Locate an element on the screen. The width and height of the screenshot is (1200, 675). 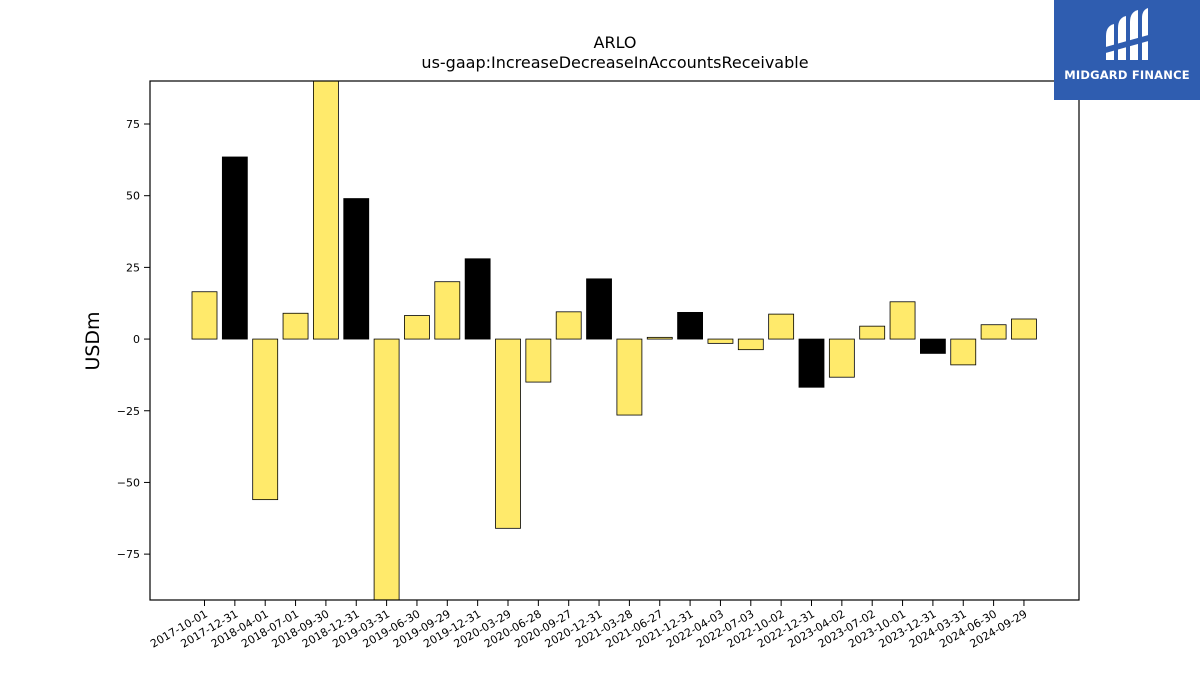
y-axis-ticks: −75 −50 −25 0 25 50 75 is located at coordinates (133, 339).